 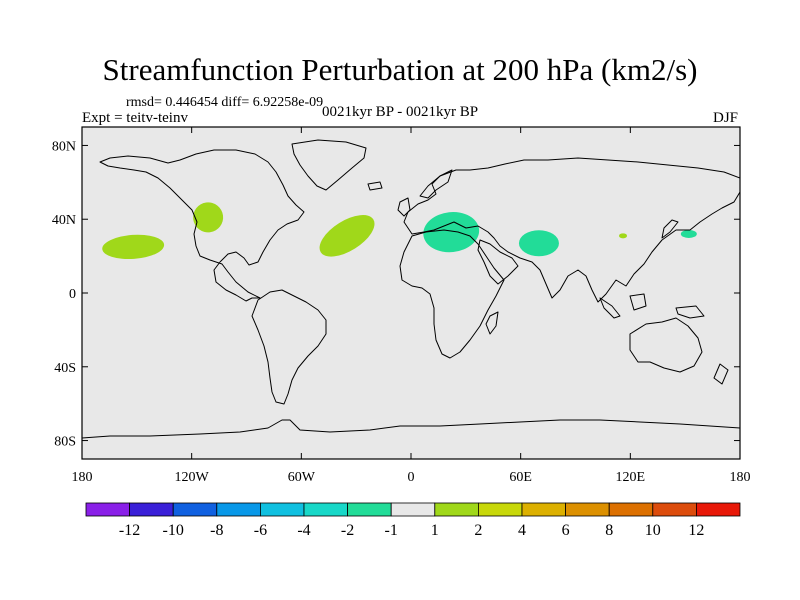 I want to click on coast-iceland, so click(x=375, y=186).